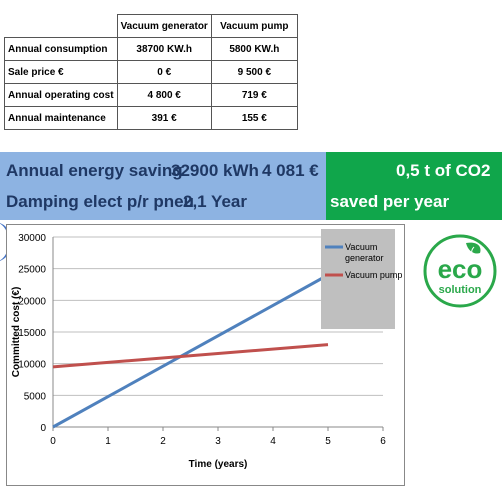 The image size is (502, 492). I want to click on x-tick-label: 1, so click(108, 441).